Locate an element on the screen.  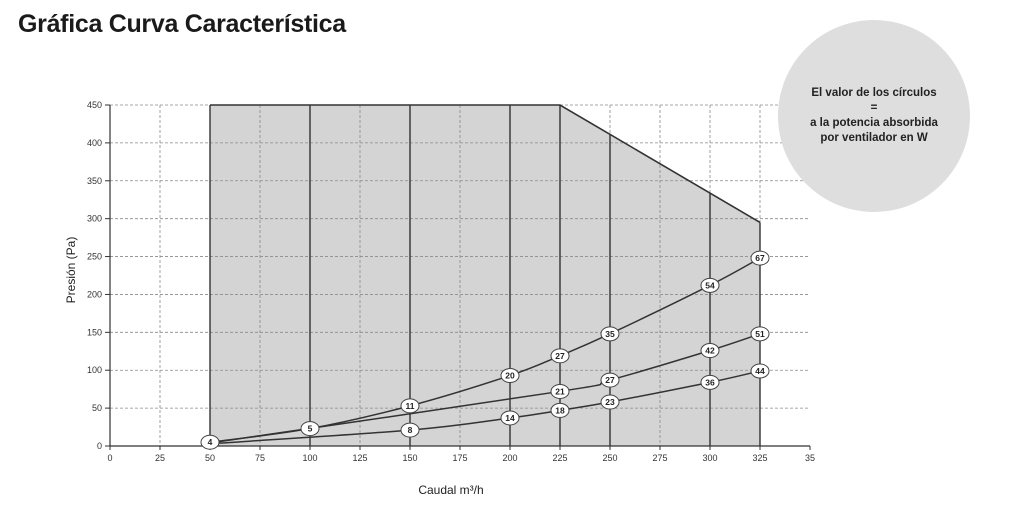
power-badge-label: 4 is located at coordinates (210, 442).